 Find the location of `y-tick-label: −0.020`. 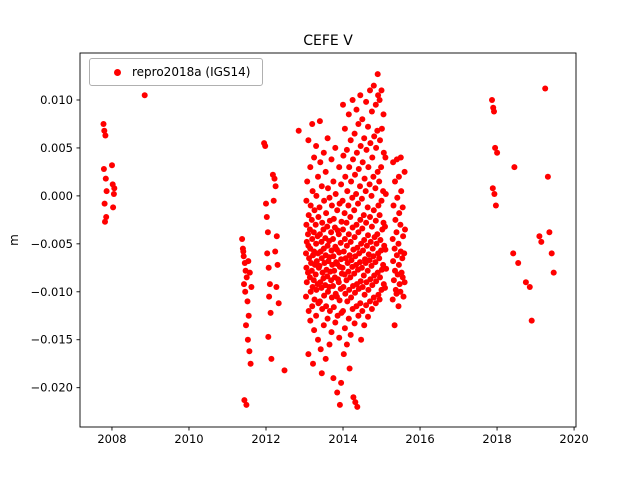

y-tick-label: −0.020 is located at coordinates (51, 388).